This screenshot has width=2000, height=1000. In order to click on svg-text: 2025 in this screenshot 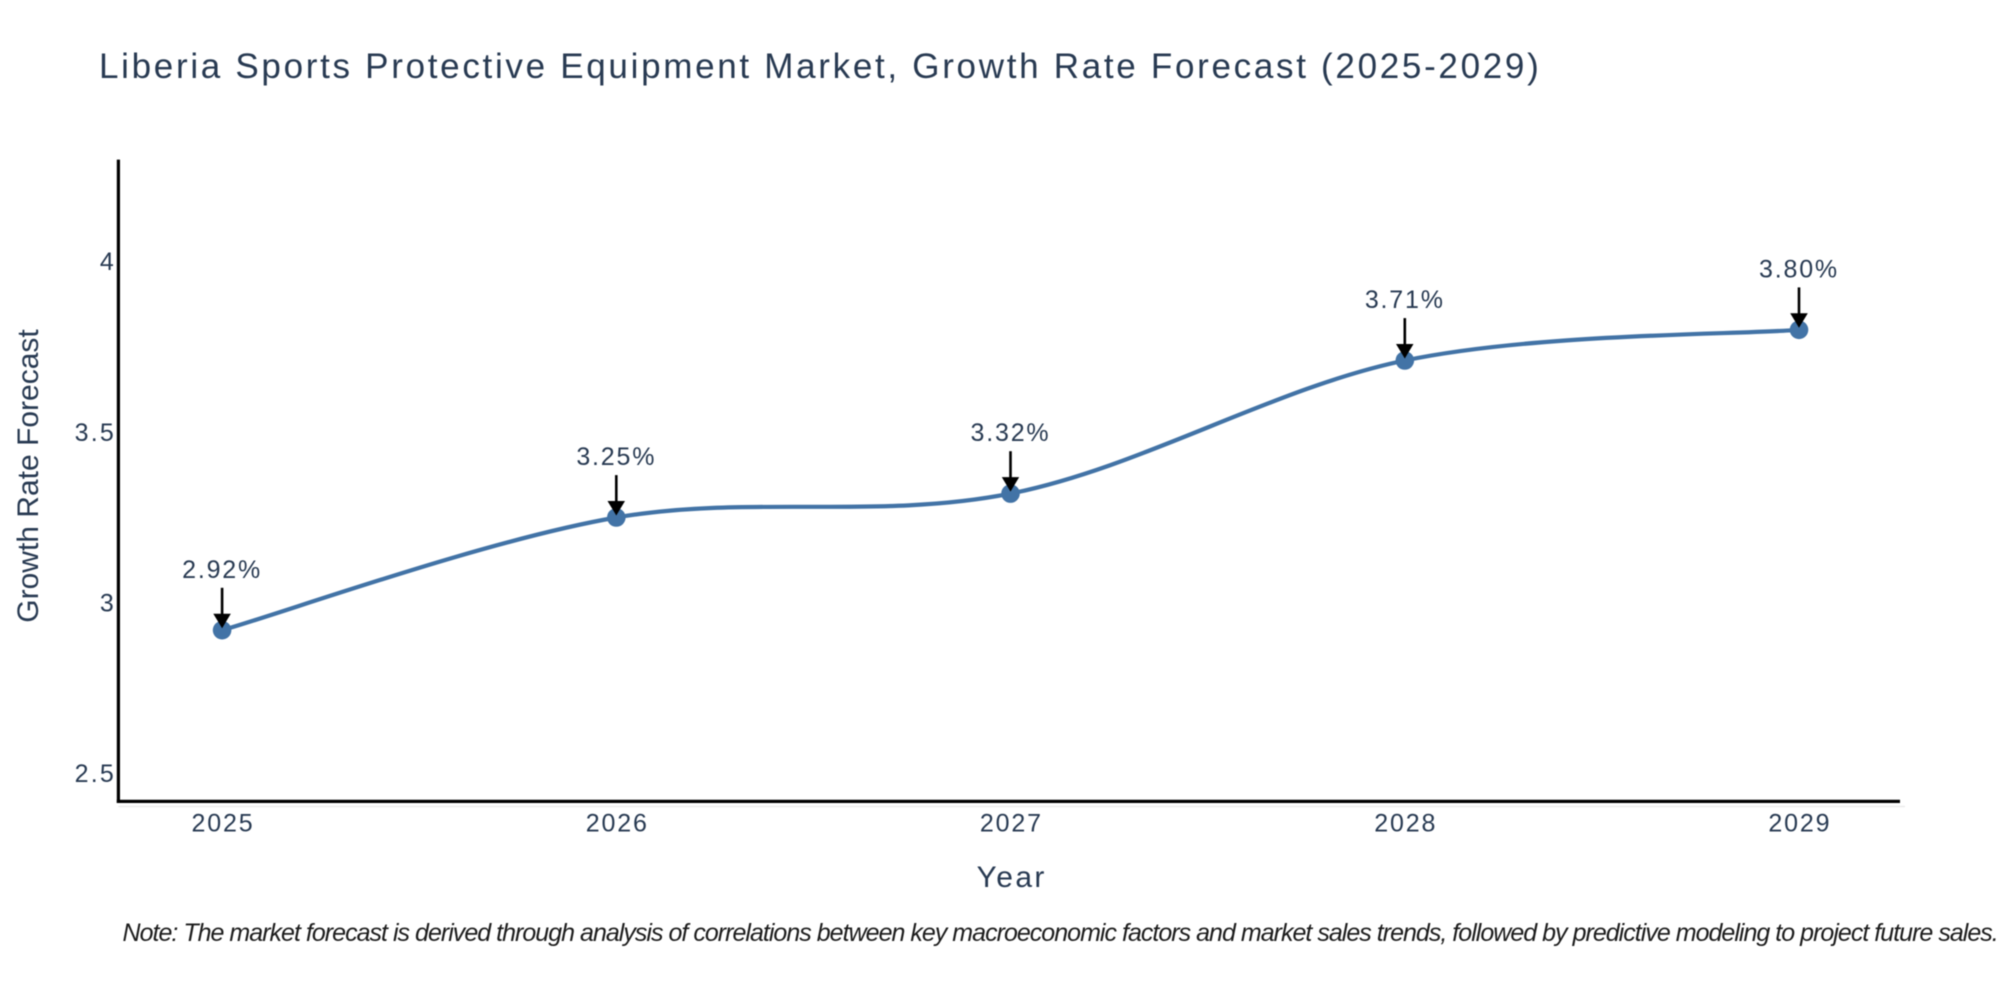, I will do `click(222, 823)`.